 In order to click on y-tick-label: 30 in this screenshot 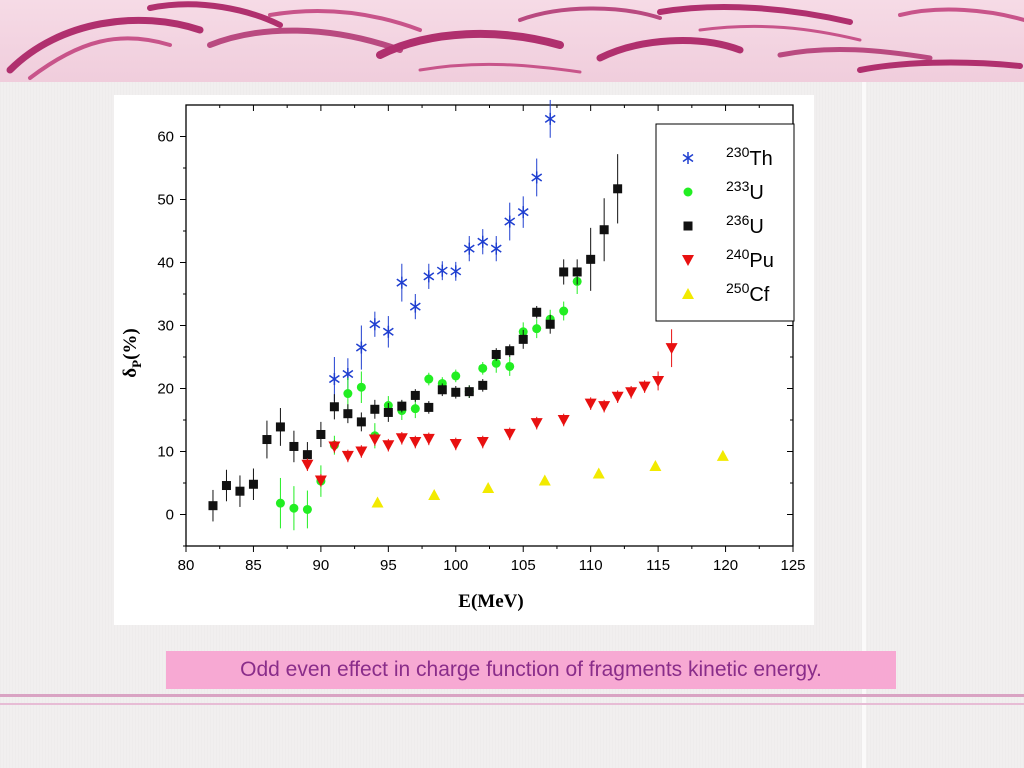, I will do `click(165, 326)`.